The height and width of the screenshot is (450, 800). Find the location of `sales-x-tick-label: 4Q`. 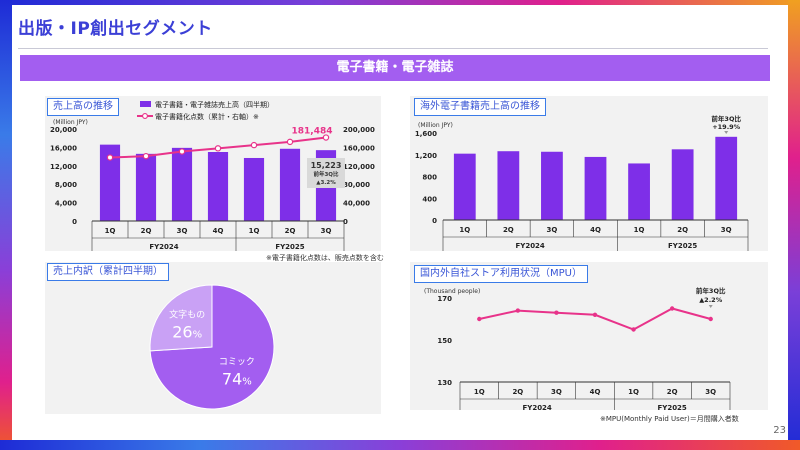

sales-x-tick-label: 4Q is located at coordinates (218, 231).